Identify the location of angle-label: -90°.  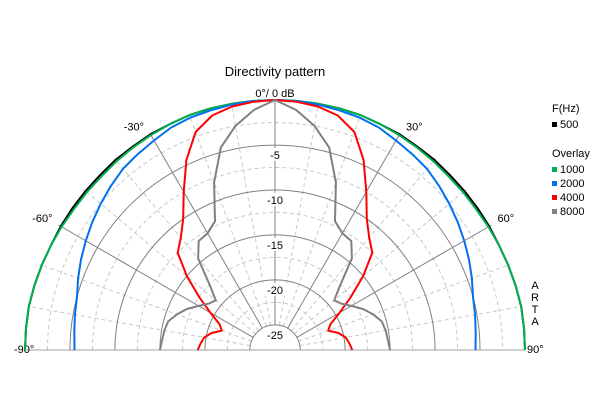
(24, 350).